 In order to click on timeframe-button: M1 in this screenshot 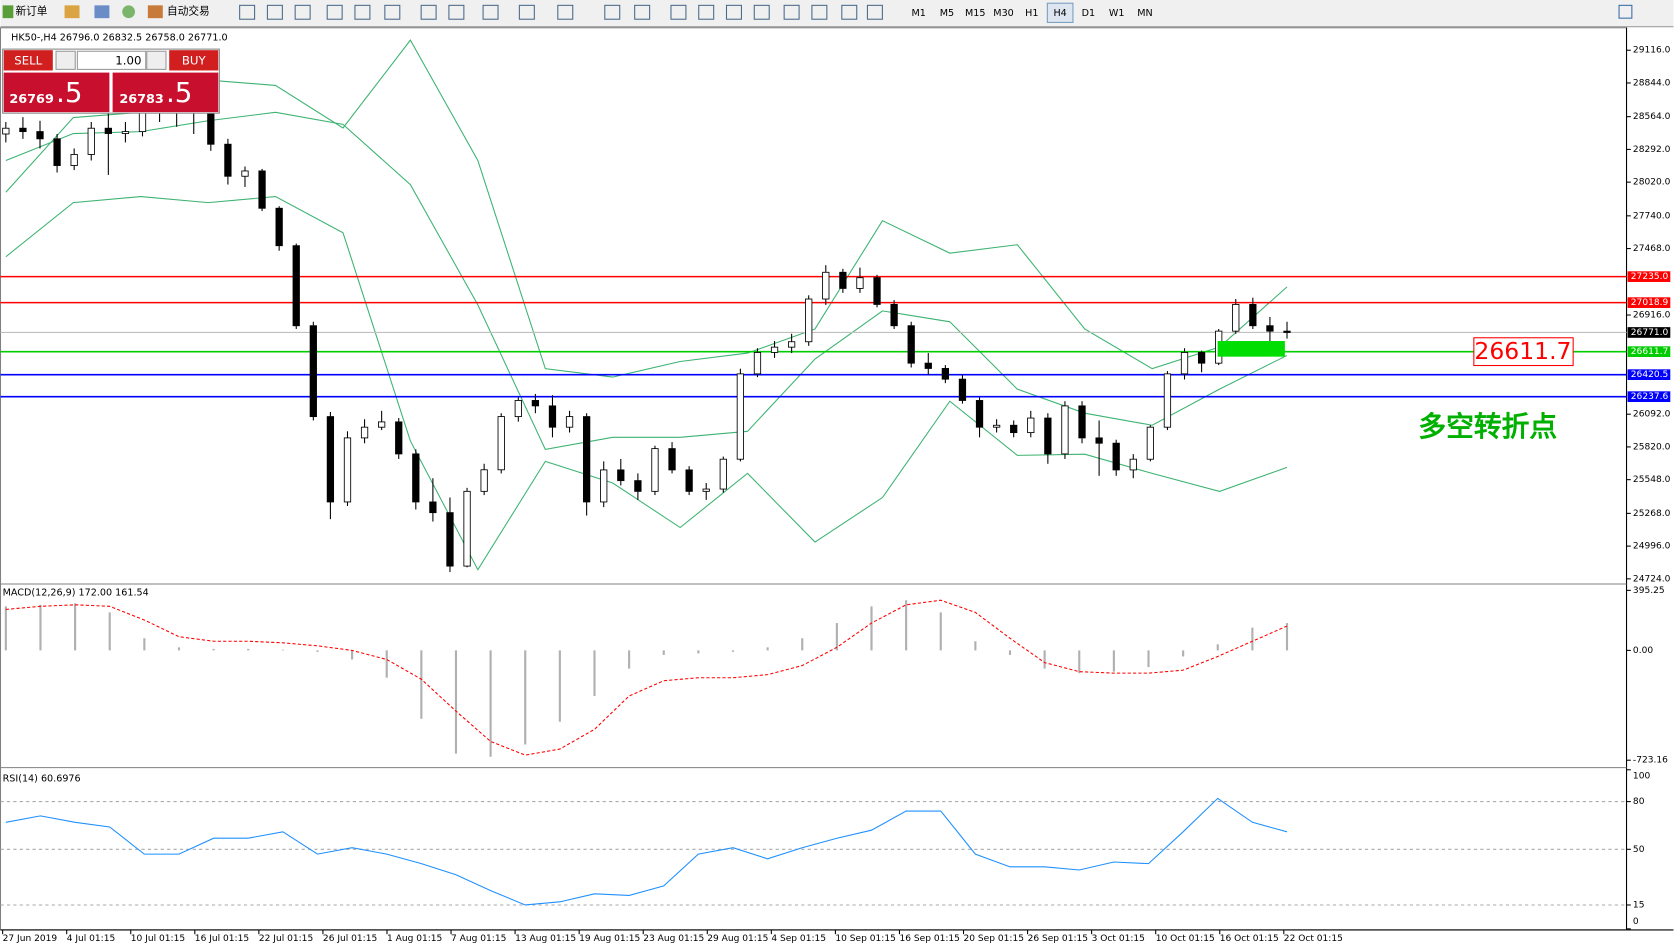, I will do `click(918, 13)`.